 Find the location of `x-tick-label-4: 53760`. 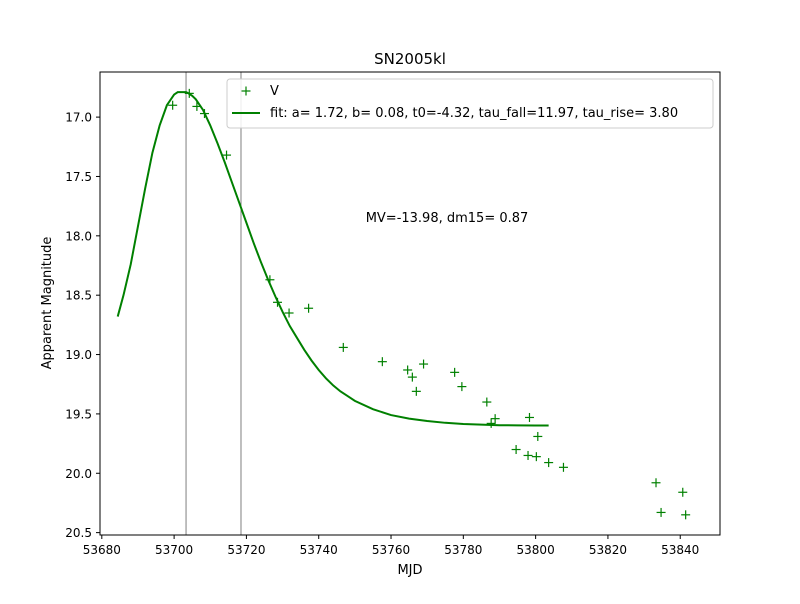

x-tick-label-4: 53760 is located at coordinates (391, 550).